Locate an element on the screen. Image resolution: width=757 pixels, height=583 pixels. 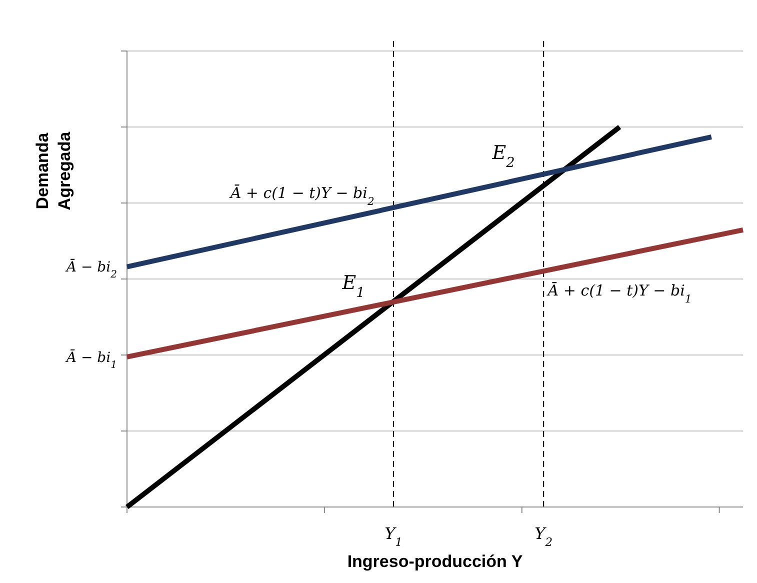
annotation: E$_{2}$ is located at coordinates (503, 156).